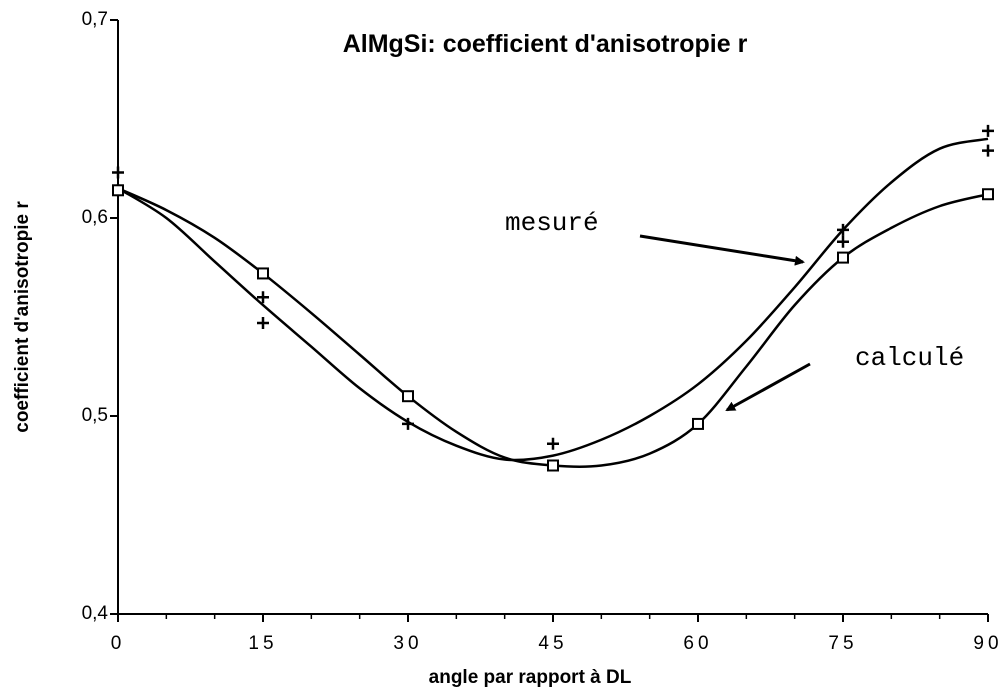  I want to click on x-axis-label: angle par rapport à DL, so click(530, 677).